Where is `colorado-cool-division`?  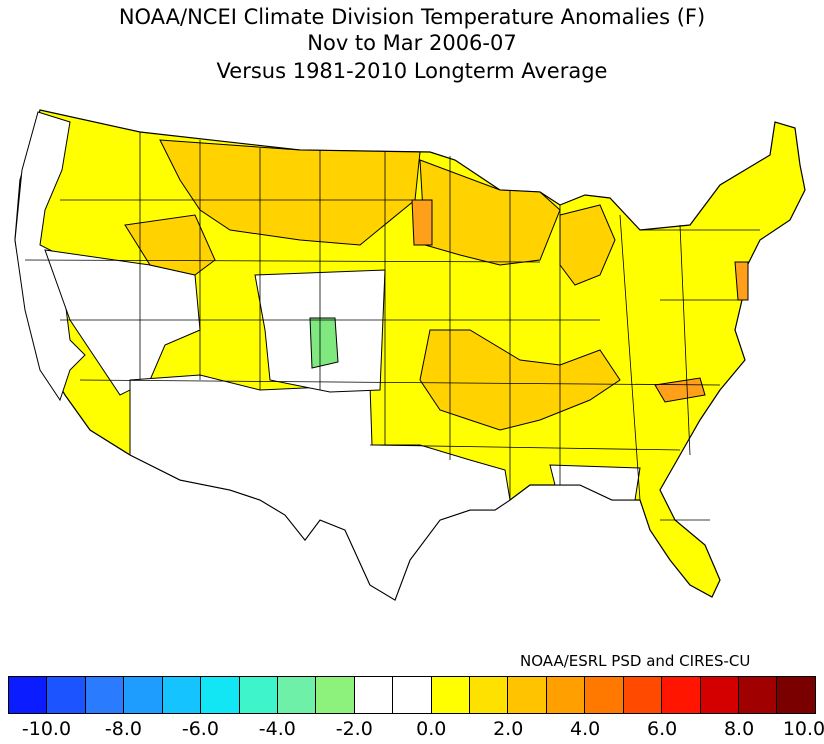 colorado-cool-division is located at coordinates (324, 343).